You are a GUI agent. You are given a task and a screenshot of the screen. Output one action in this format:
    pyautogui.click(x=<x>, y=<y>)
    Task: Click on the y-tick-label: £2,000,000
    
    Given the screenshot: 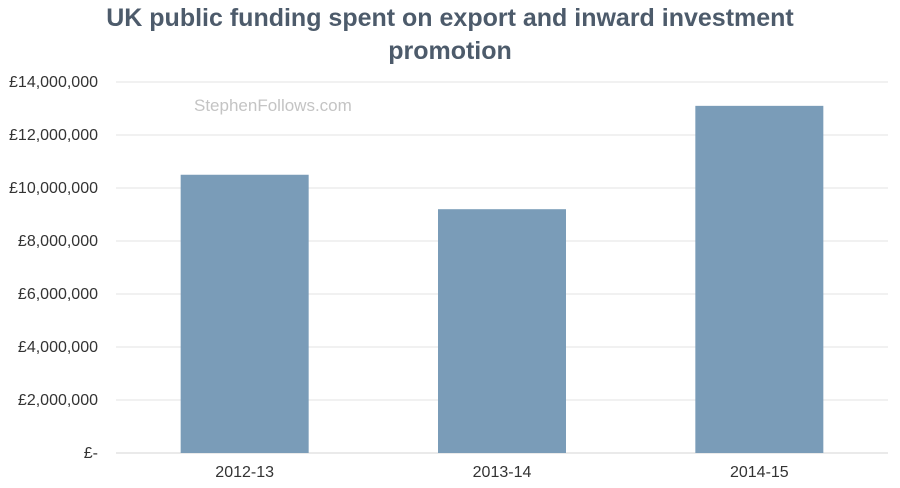 What is the action you would take?
    pyautogui.click(x=58, y=400)
    